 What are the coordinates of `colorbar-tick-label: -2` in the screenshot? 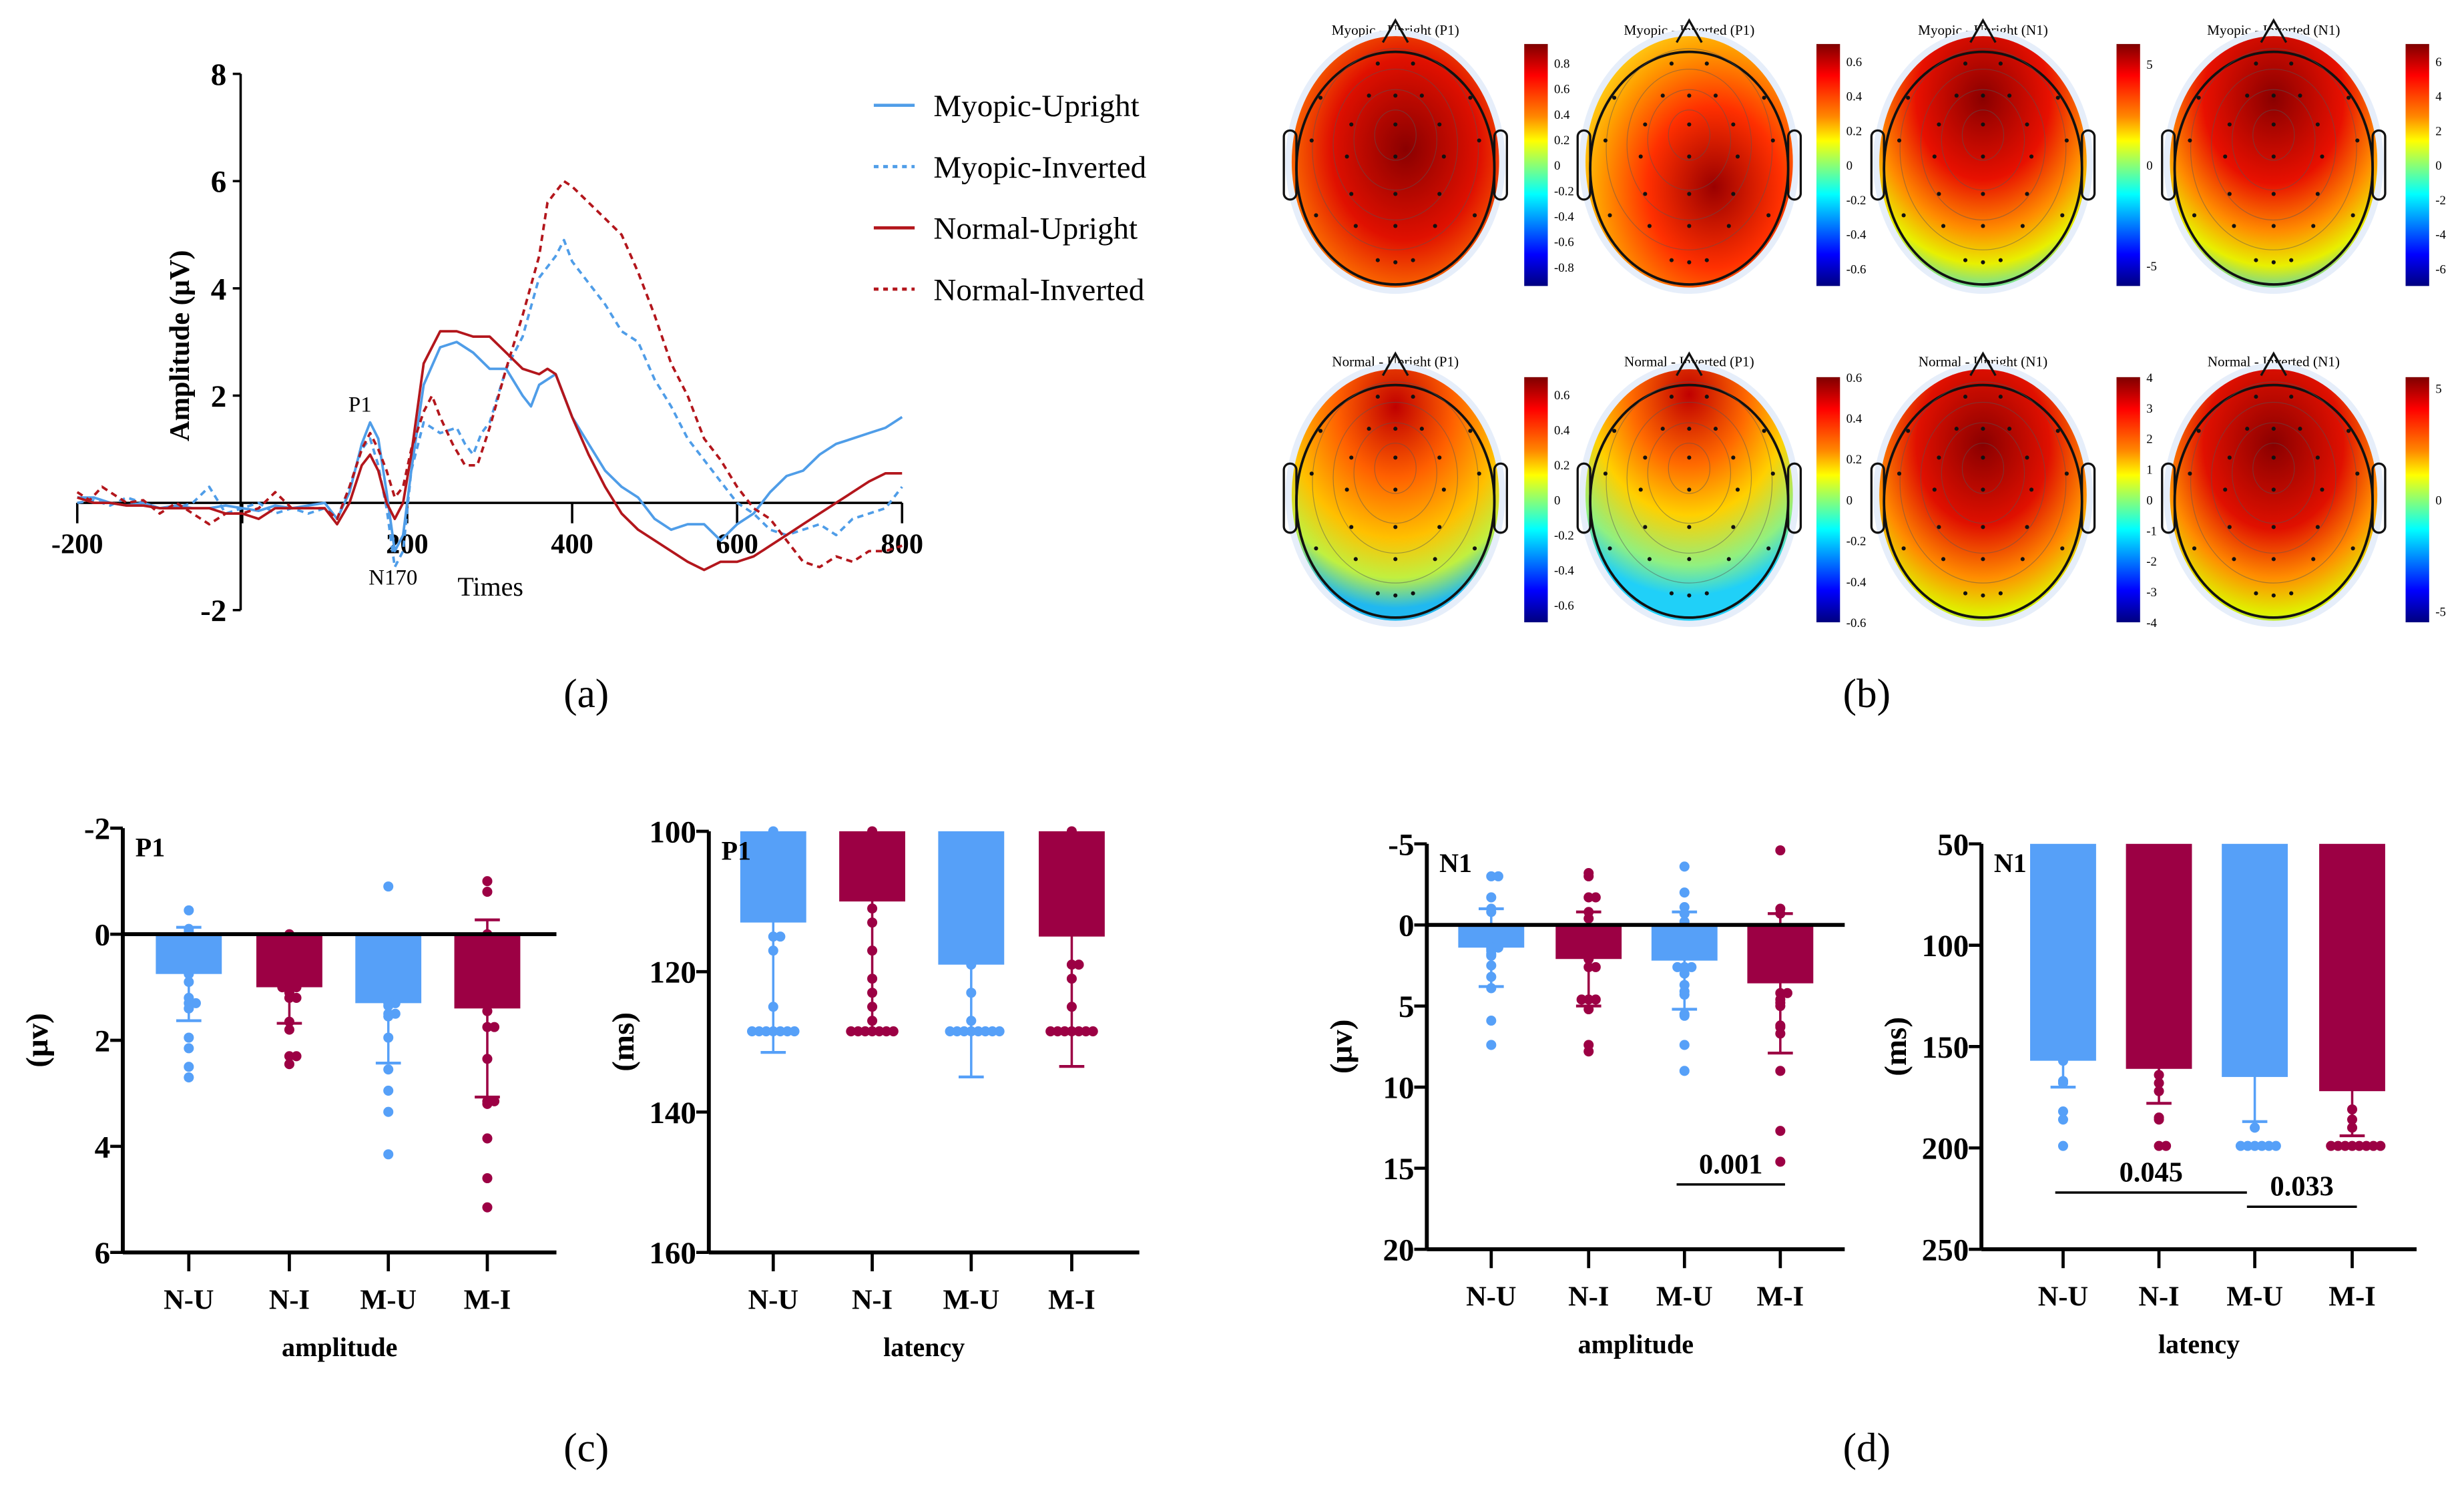 It's located at (2440, 201).